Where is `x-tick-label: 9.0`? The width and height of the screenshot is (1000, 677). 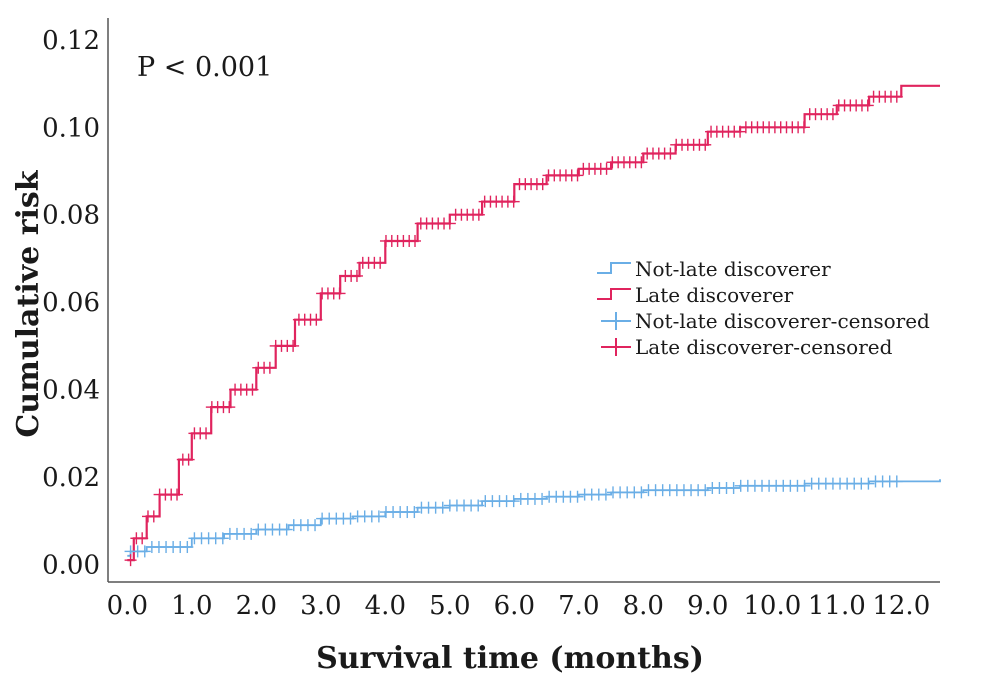 x-tick-label: 9.0 is located at coordinates (707, 606).